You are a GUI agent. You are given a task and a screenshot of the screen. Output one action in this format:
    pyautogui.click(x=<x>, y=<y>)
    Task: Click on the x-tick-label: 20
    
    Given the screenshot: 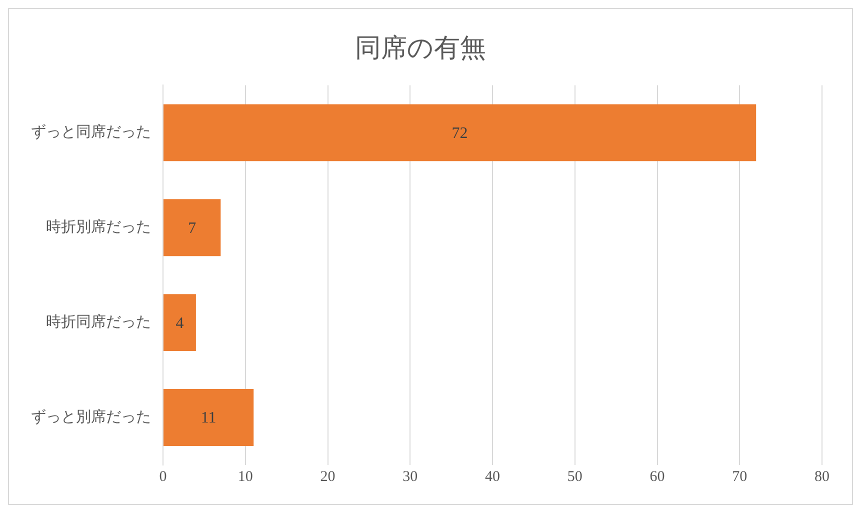 What is the action you would take?
    pyautogui.click(x=328, y=476)
    